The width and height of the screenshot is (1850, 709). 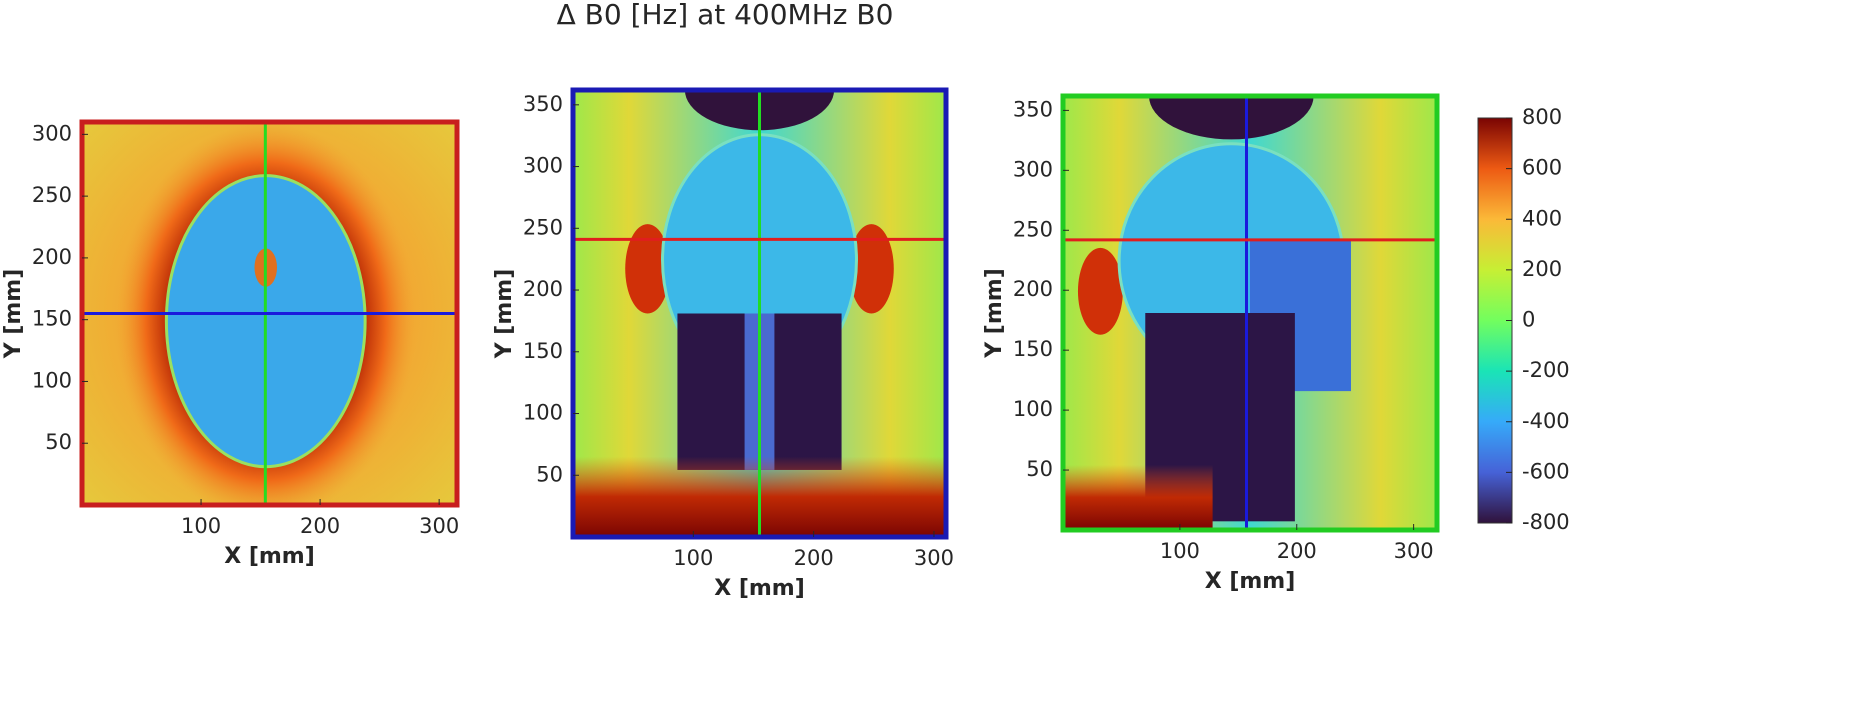 What do you see at coordinates (871, 269) in the screenshot?
I see `halo-right` at bounding box center [871, 269].